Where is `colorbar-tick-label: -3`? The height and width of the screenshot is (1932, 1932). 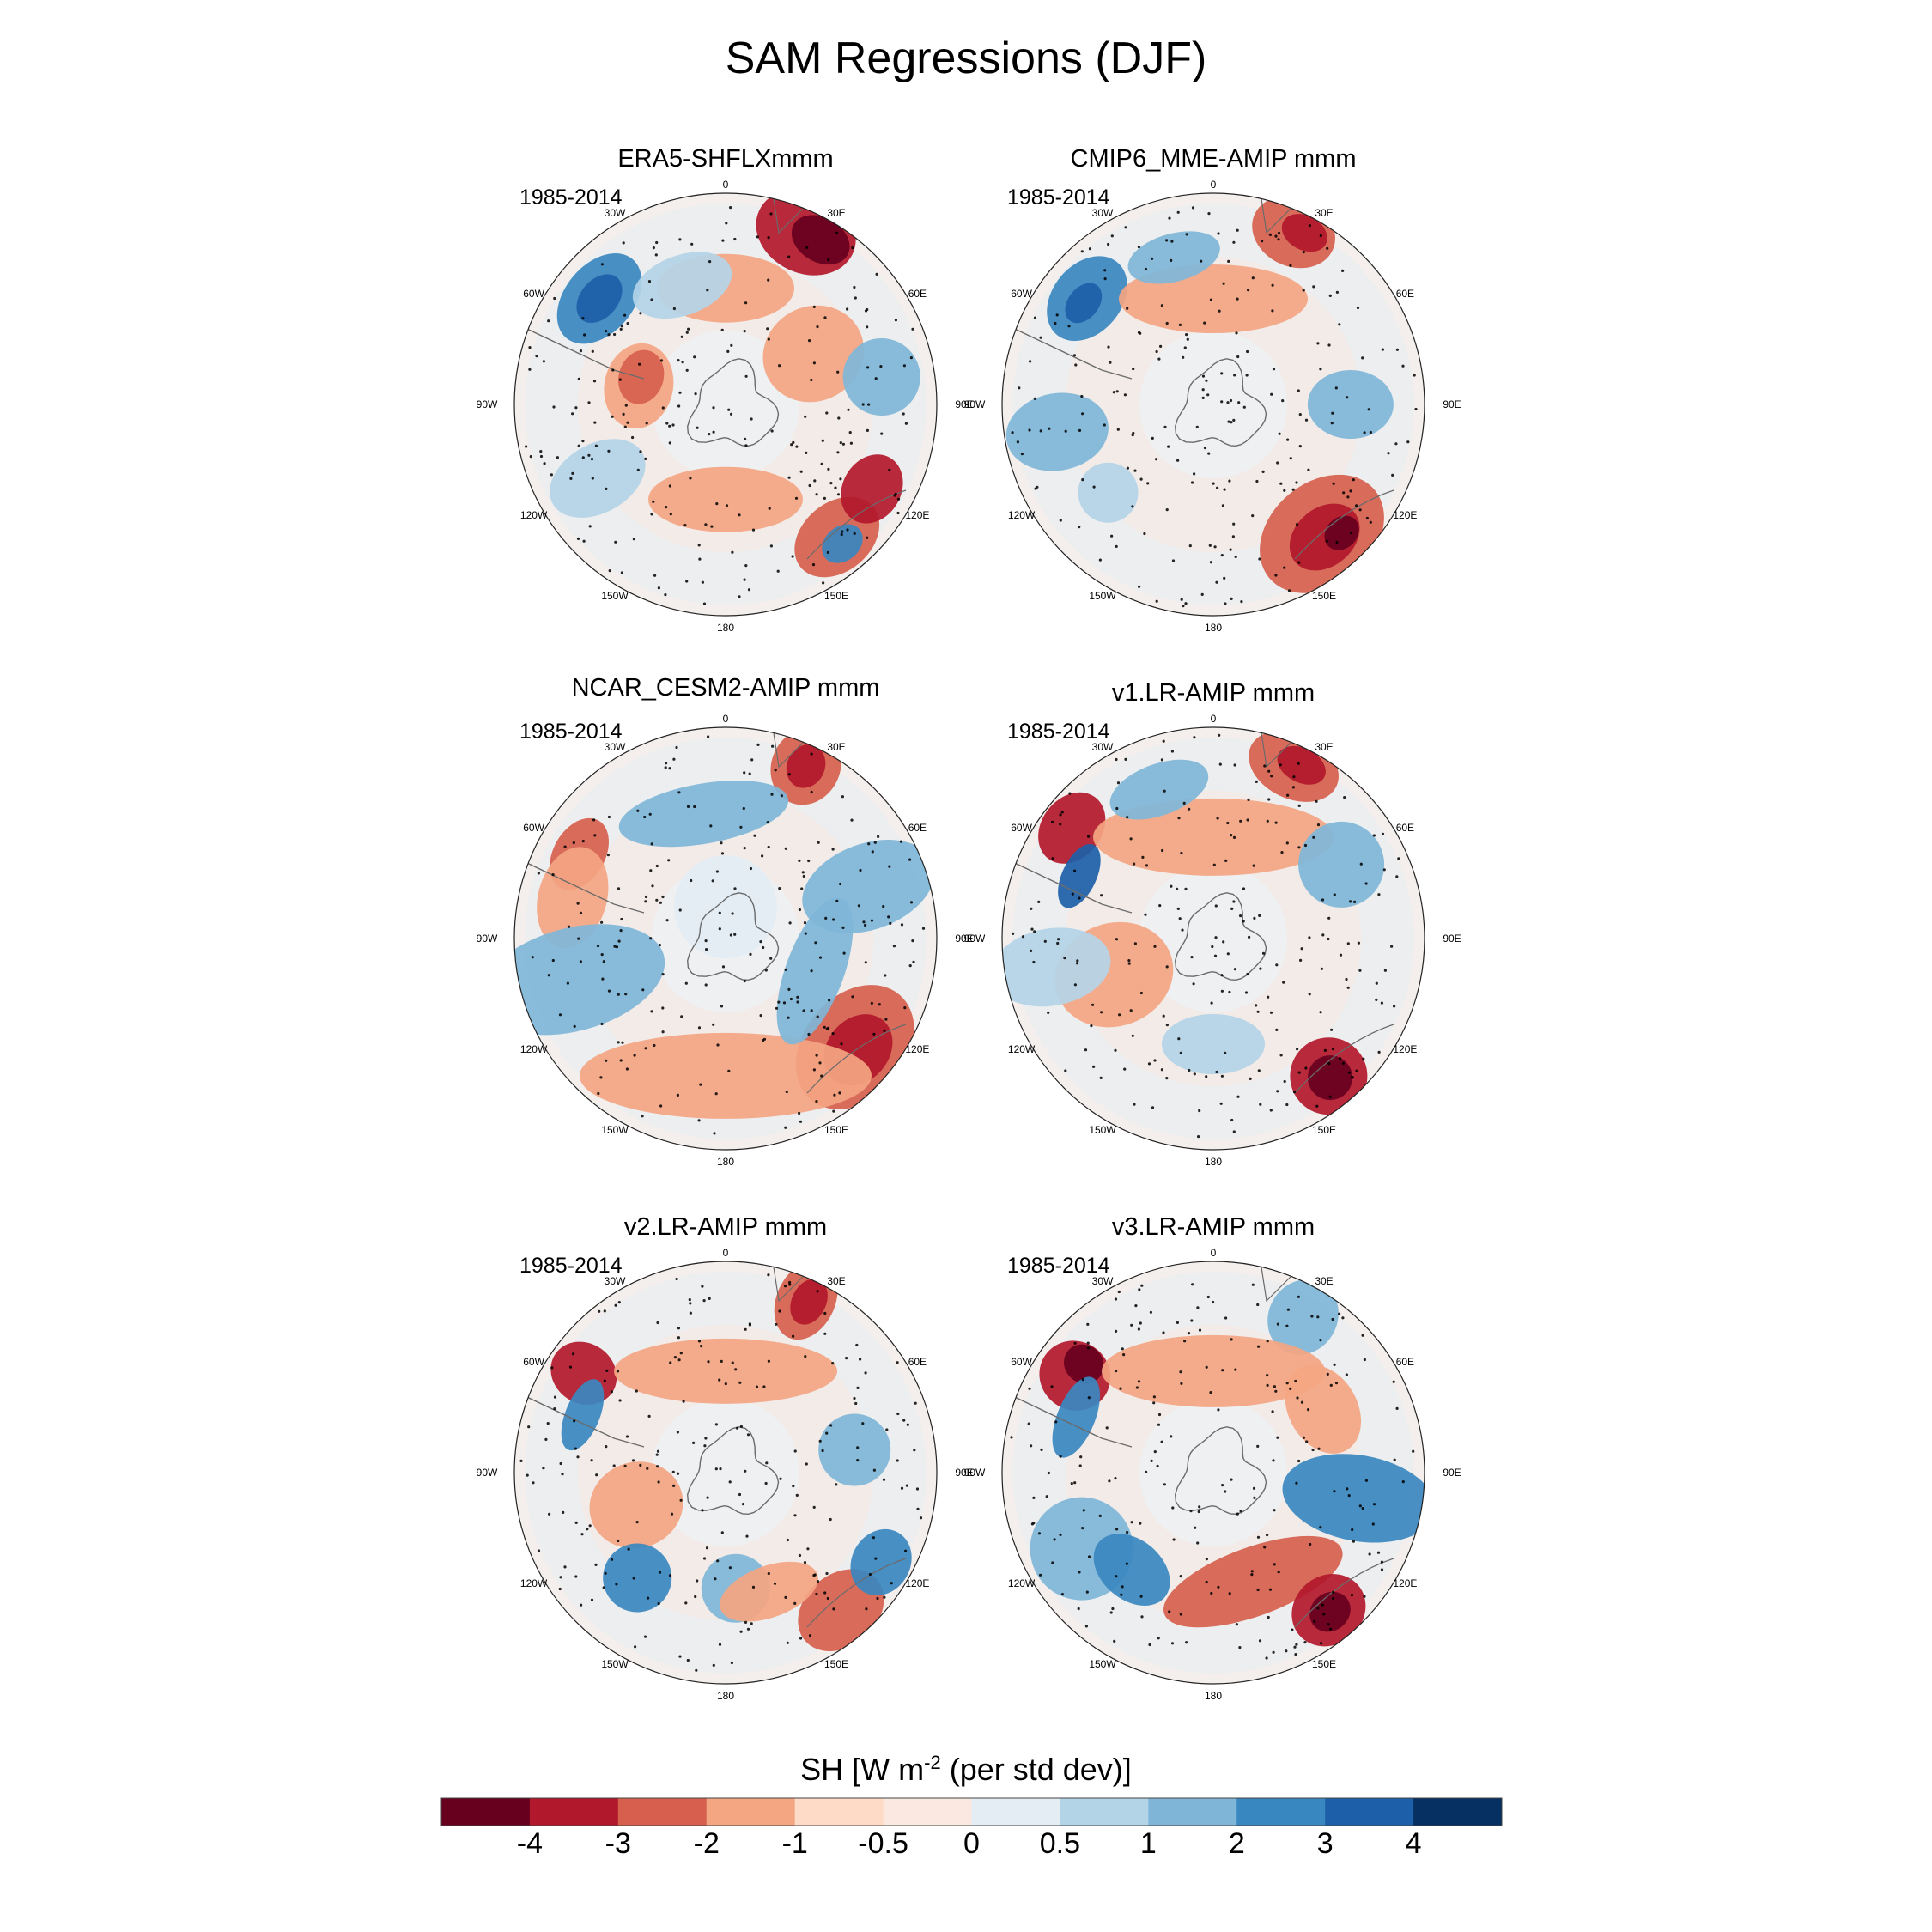
colorbar-tick-label: -3 is located at coordinates (618, 1843).